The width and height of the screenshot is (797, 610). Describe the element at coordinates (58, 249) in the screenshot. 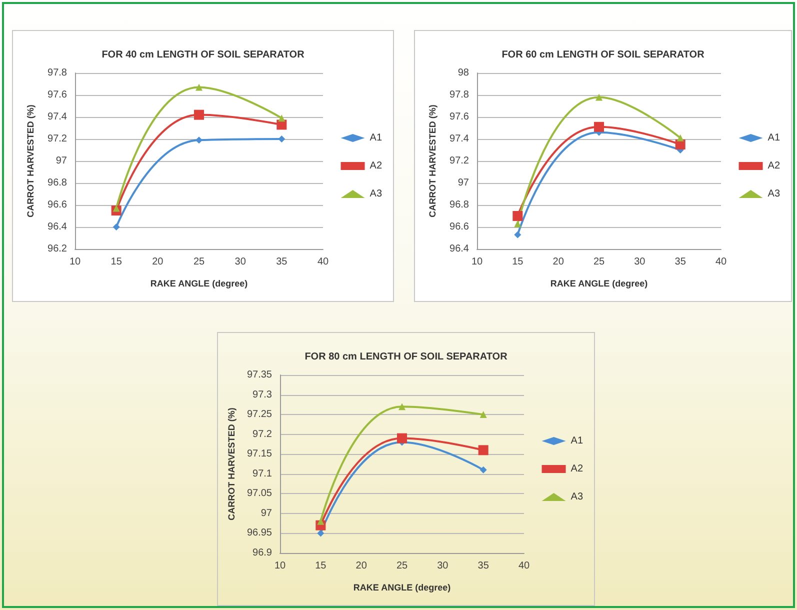

I see `y-tick-label: 96.2` at that location.